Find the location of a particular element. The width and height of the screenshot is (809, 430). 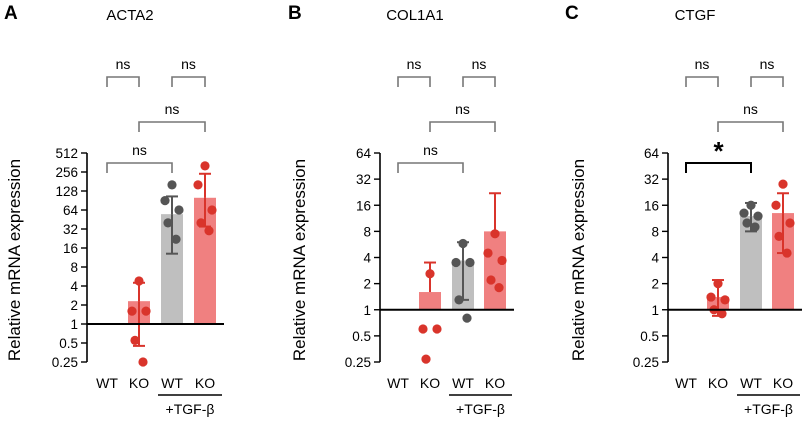

panel-title: COL1A1 is located at coordinates (415, 15).